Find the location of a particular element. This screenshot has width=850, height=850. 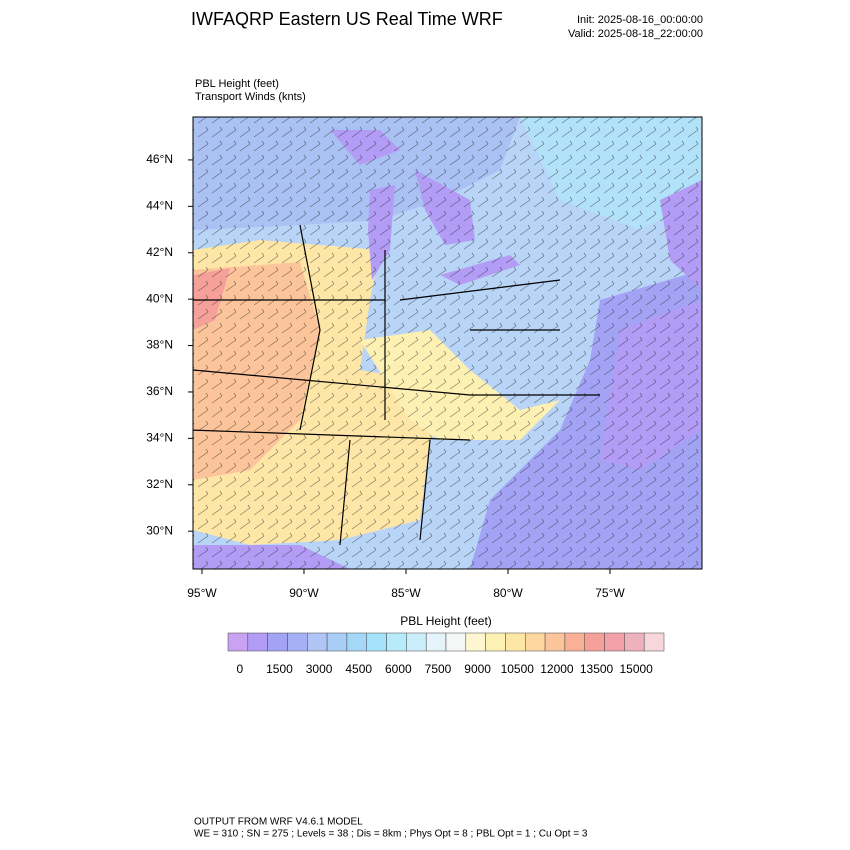

colorbar-tick-label: 0 is located at coordinates (239, 669).